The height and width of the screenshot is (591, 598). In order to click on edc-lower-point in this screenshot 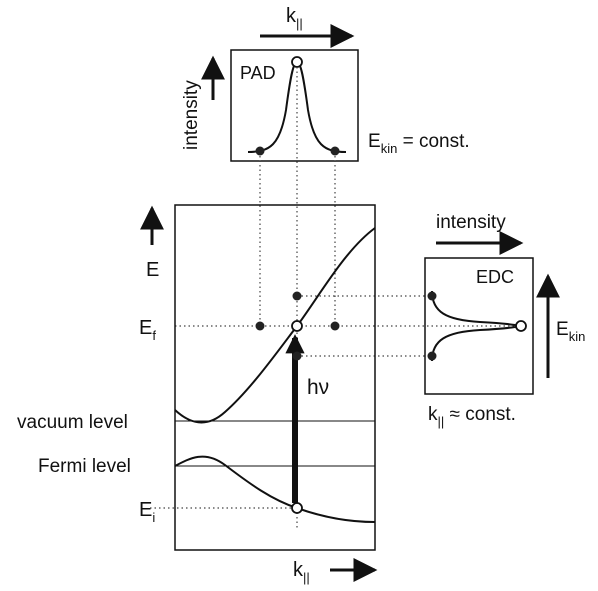, I will do `click(432, 356)`.